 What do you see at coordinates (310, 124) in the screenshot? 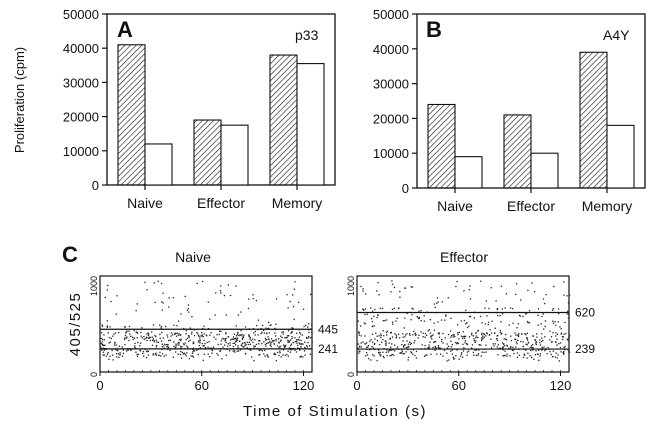
I see `open-bar` at bounding box center [310, 124].